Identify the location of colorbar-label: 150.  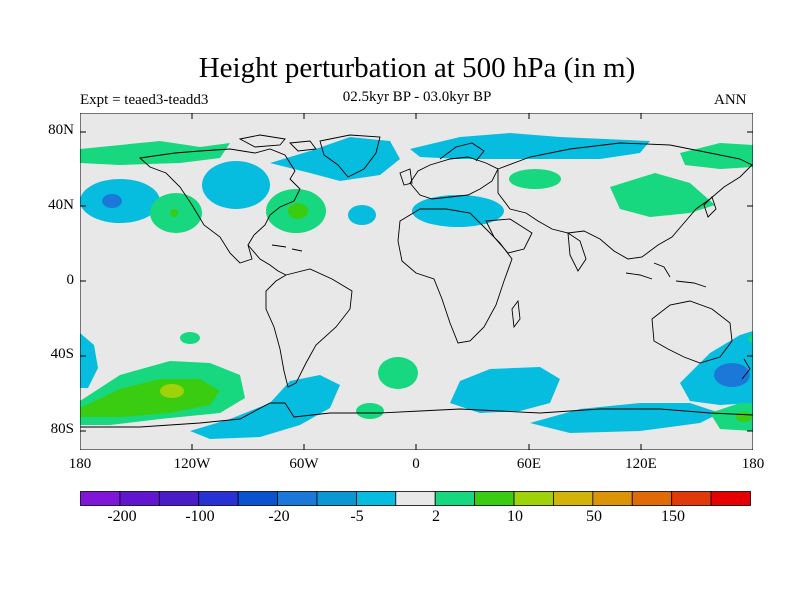
(673, 516).